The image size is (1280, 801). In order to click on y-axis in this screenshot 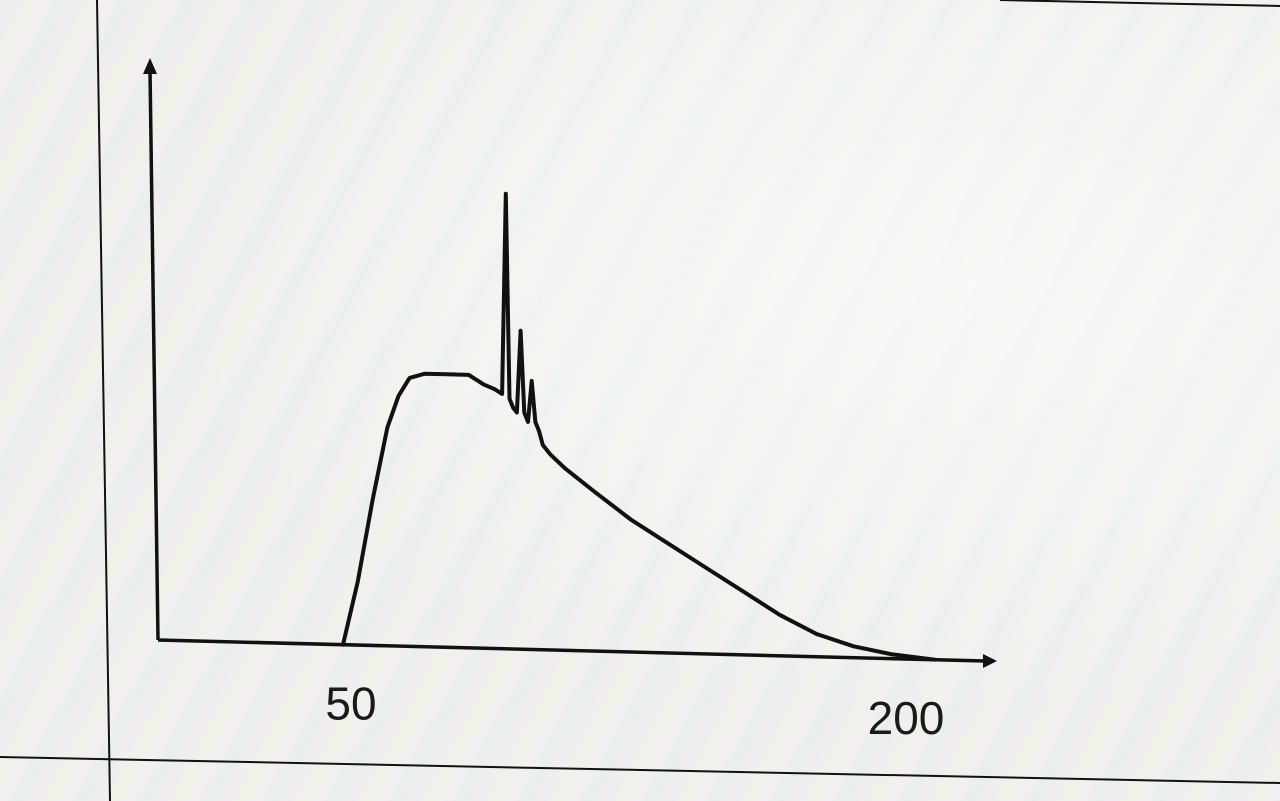, I will do `click(151, 349)`.